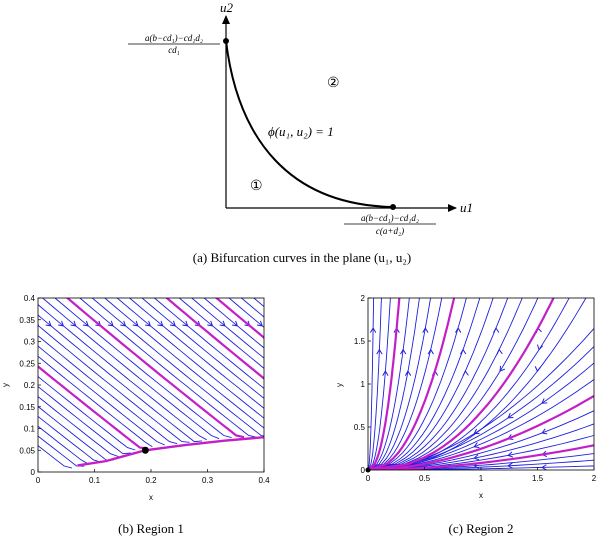 This screenshot has width=605, height=543. I want to click on top-intercept-numerator: a(b−cd₁)−cd₁d₂, so click(174, 38).